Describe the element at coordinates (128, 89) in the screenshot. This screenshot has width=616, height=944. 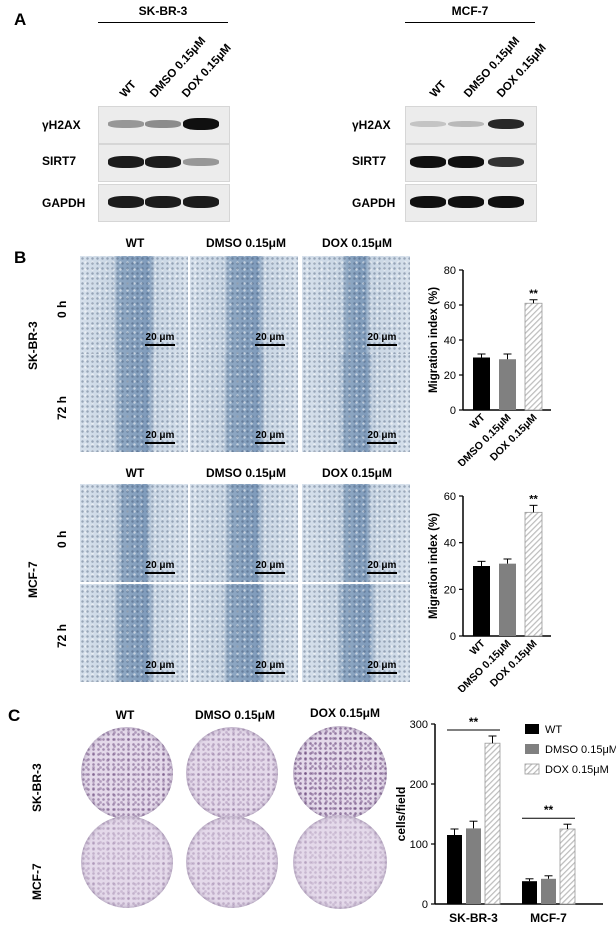
I see `lane-label-wt: WT` at that location.